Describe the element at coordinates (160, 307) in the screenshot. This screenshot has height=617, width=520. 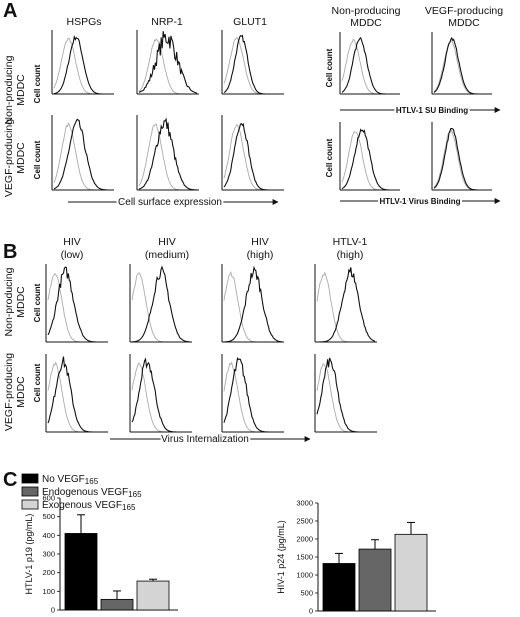
I see `hist-b-col2-nonproducing-control-trace` at that location.